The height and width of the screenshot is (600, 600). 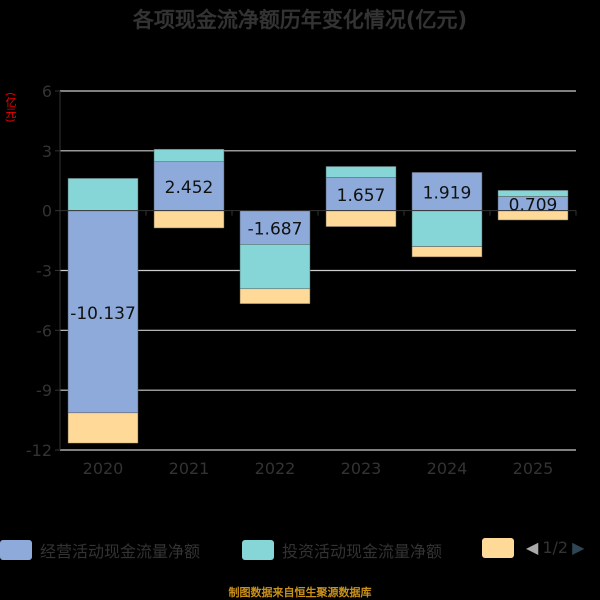 I want to click on data-label: 1.657, so click(x=361, y=196).